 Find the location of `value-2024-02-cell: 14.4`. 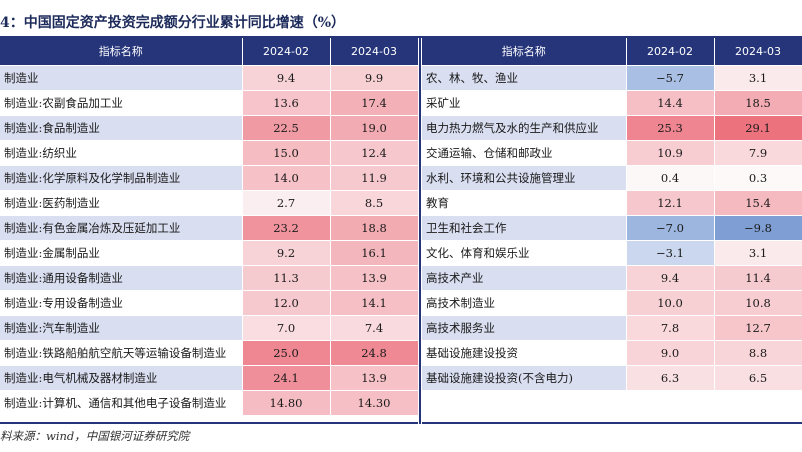

value-2024-02-cell: 14.4 is located at coordinates (670, 103).